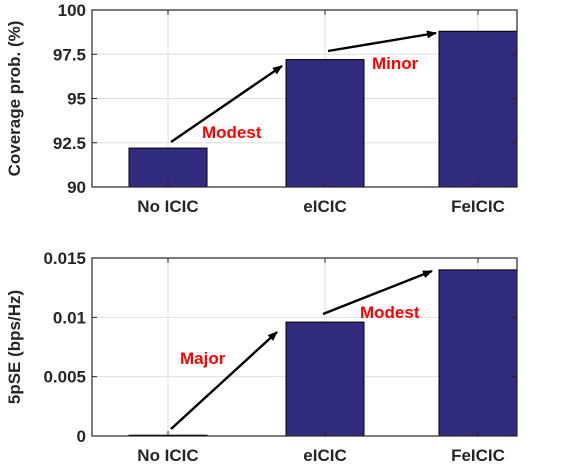 This screenshot has width=562, height=473. Describe the element at coordinates (76, 187) in the screenshot. I see `y-tick-label: 90` at that location.